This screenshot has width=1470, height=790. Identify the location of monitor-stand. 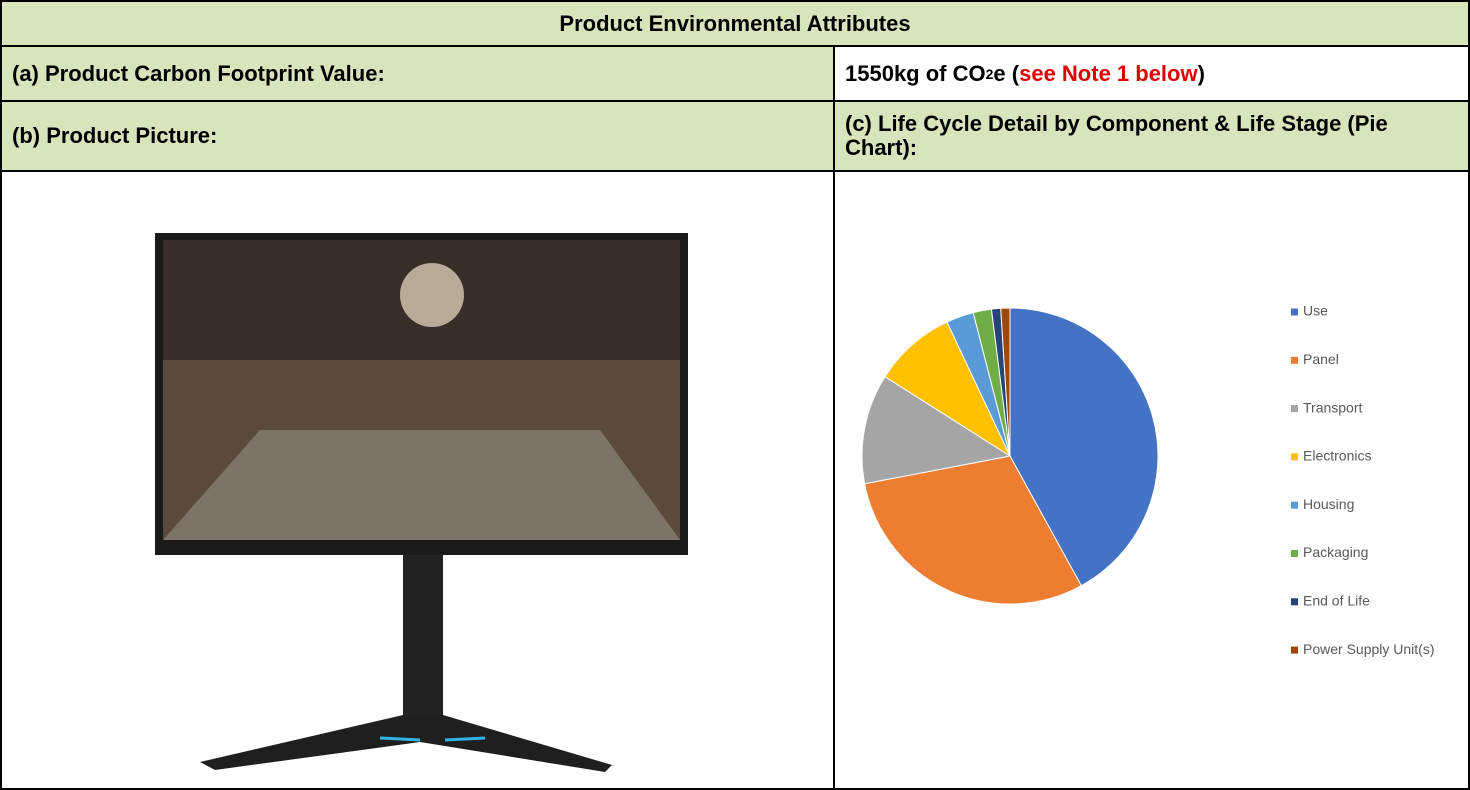
(423, 640).